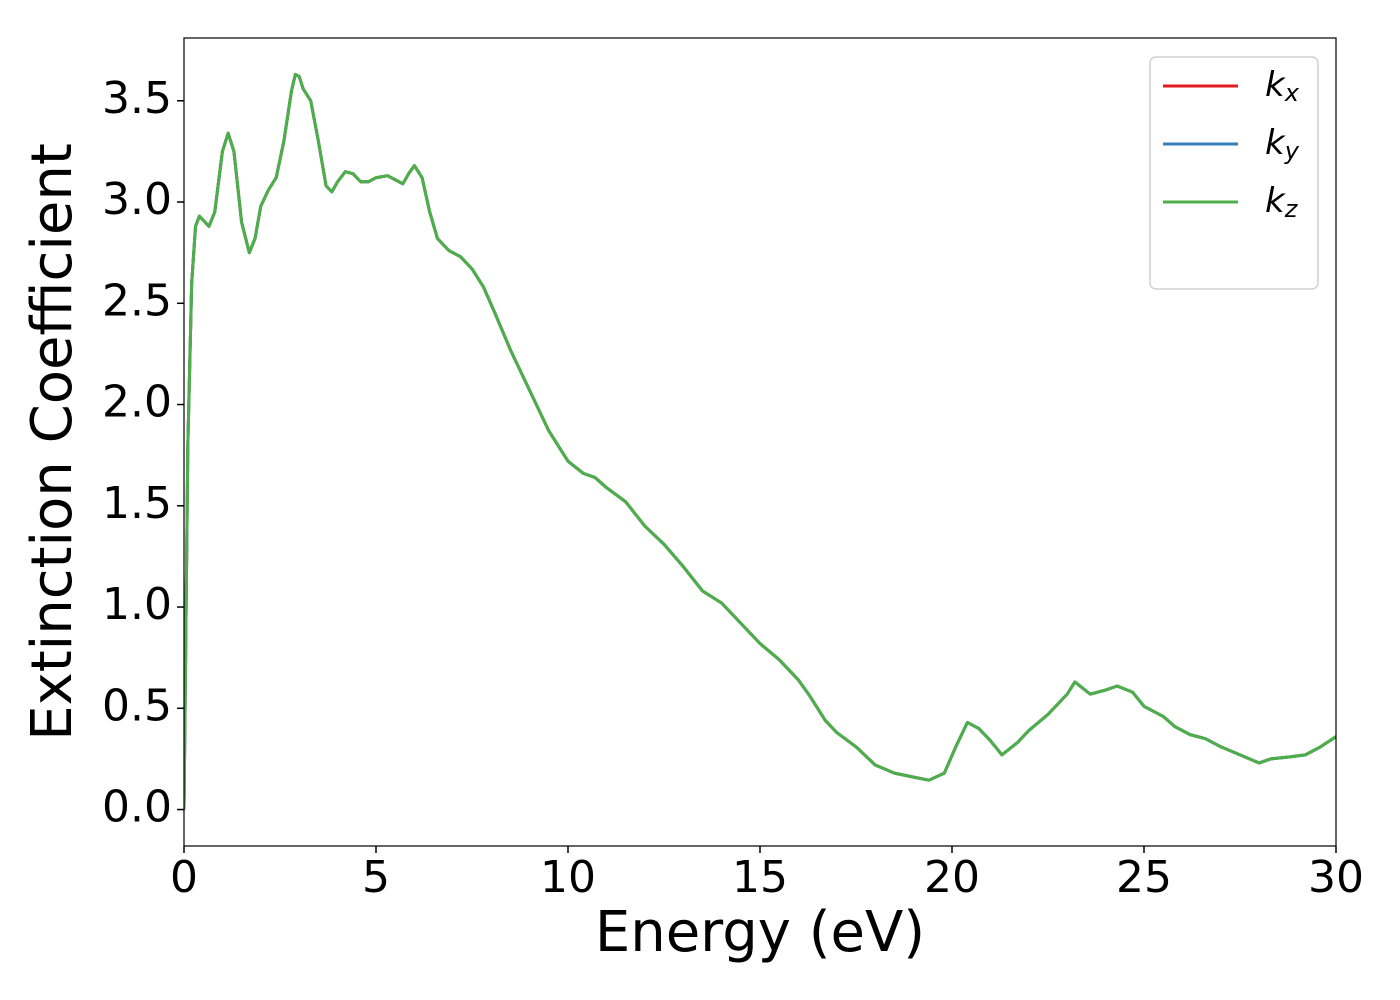  I want to click on legend-box, so click(1234, 173).